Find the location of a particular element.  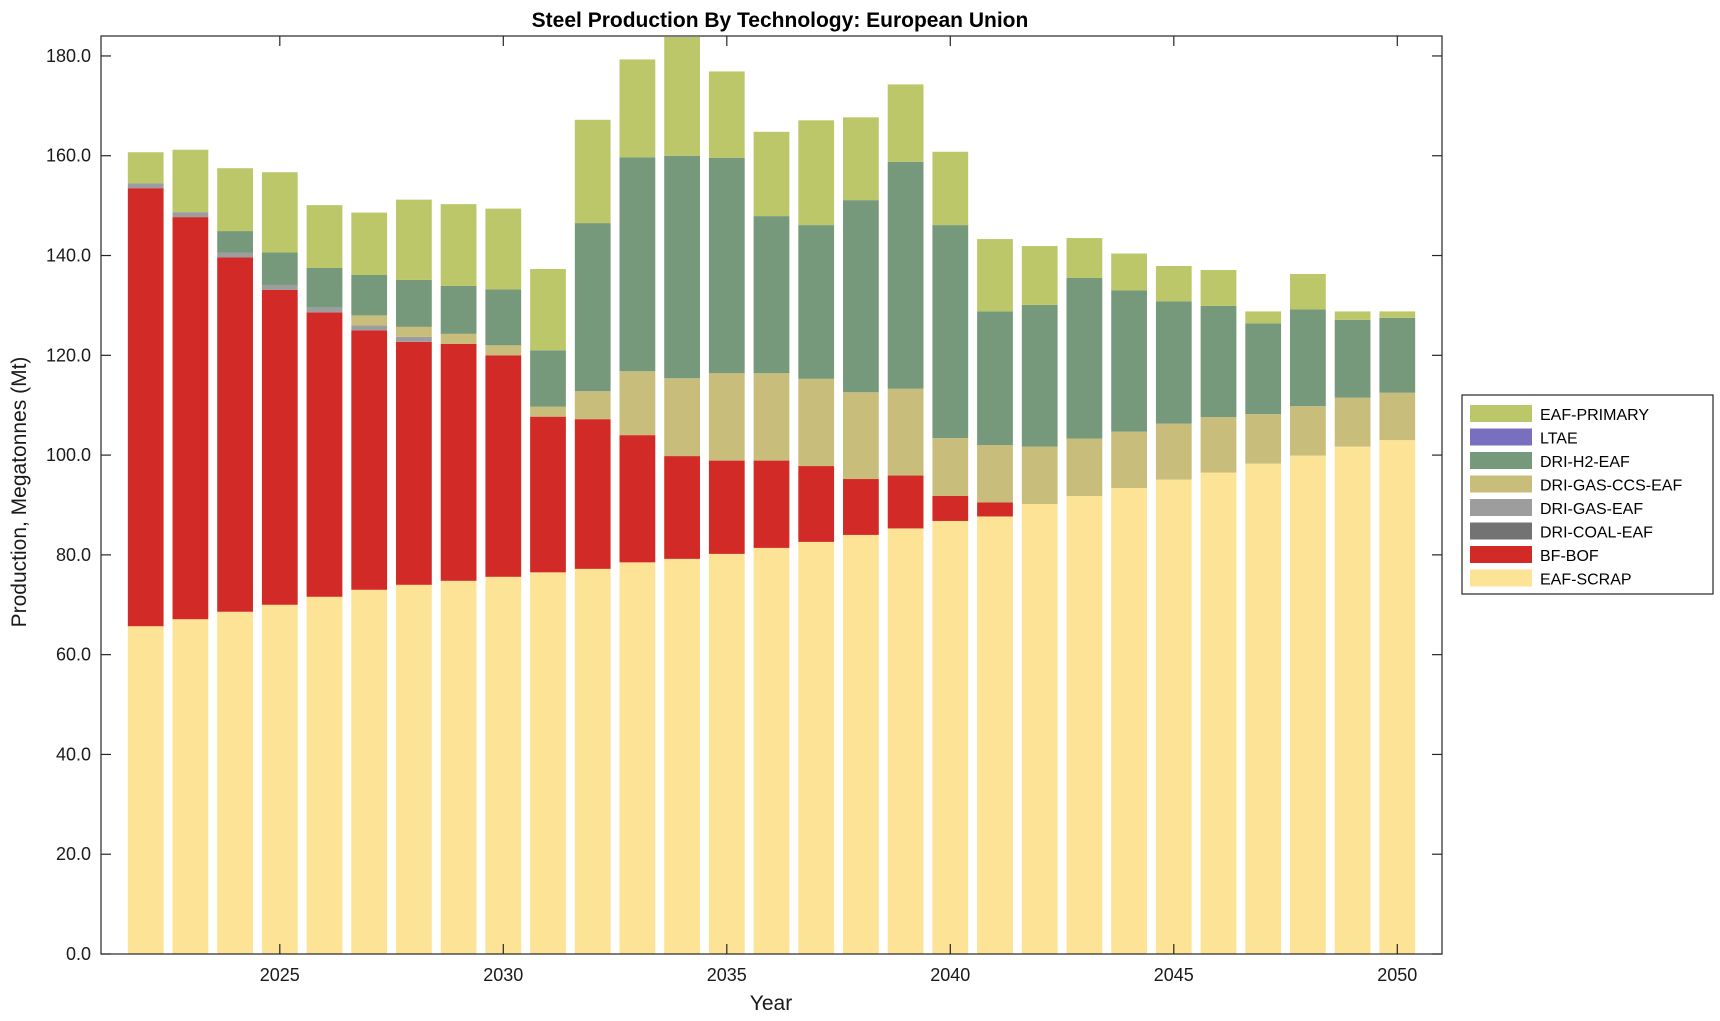

bar-segment-dri-h2-eaf-2028 is located at coordinates (414, 303).